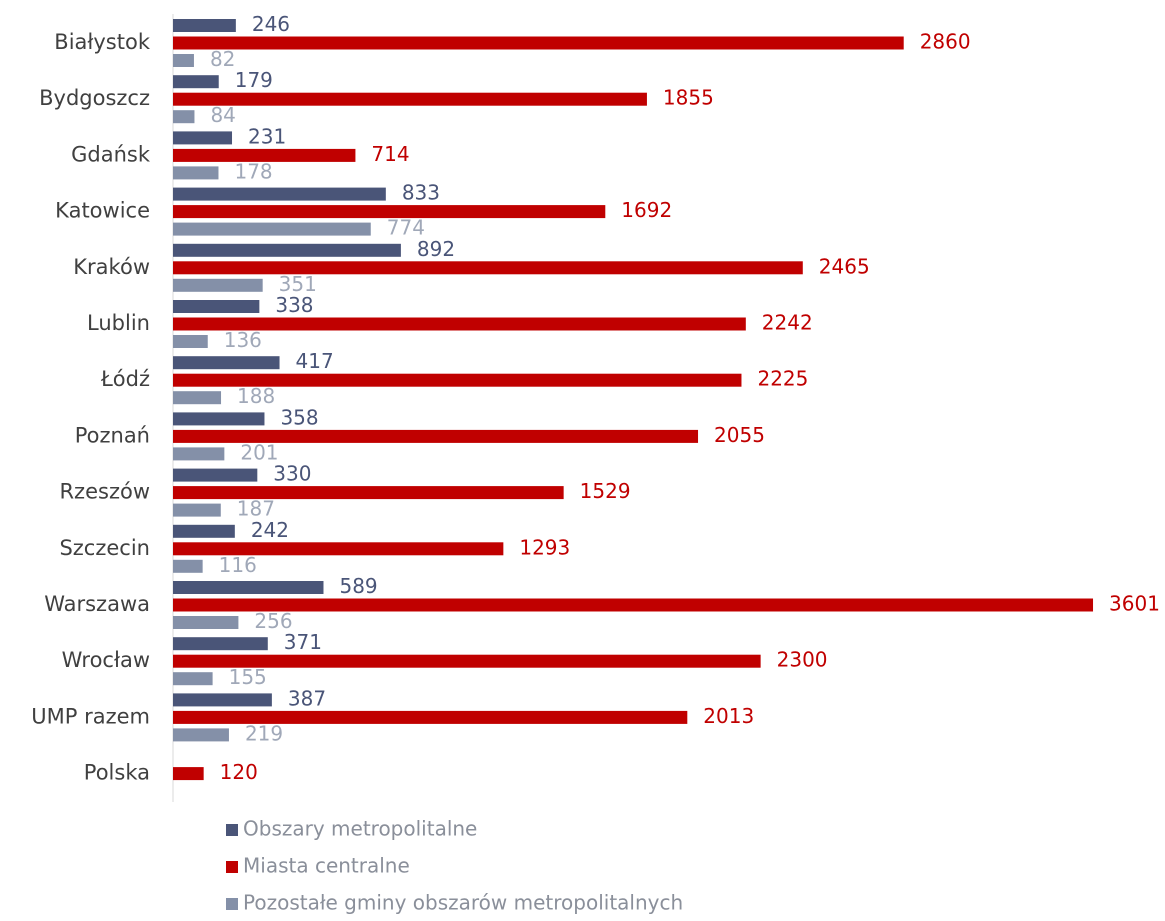 The height and width of the screenshot is (921, 1165). I want to click on value-label: 589, so click(358, 586).